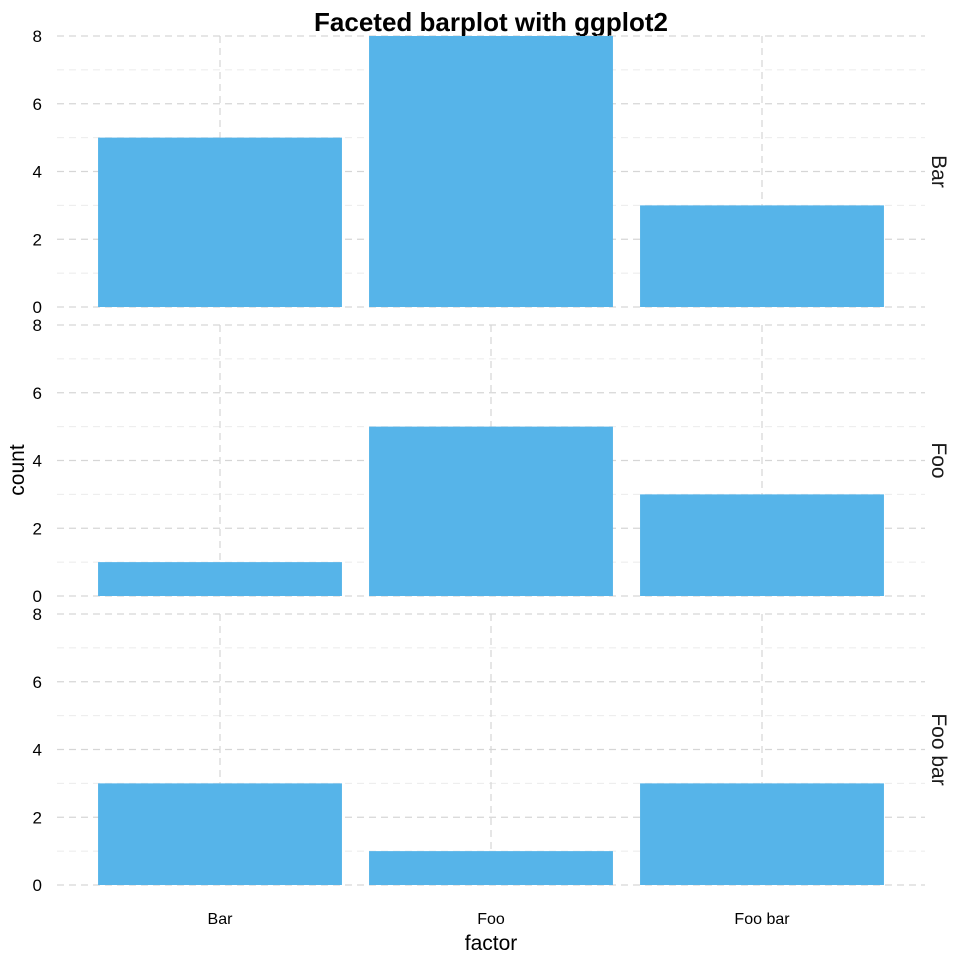 The width and height of the screenshot is (960, 960). I want to click on y-axis-label: count, so click(17, 470).